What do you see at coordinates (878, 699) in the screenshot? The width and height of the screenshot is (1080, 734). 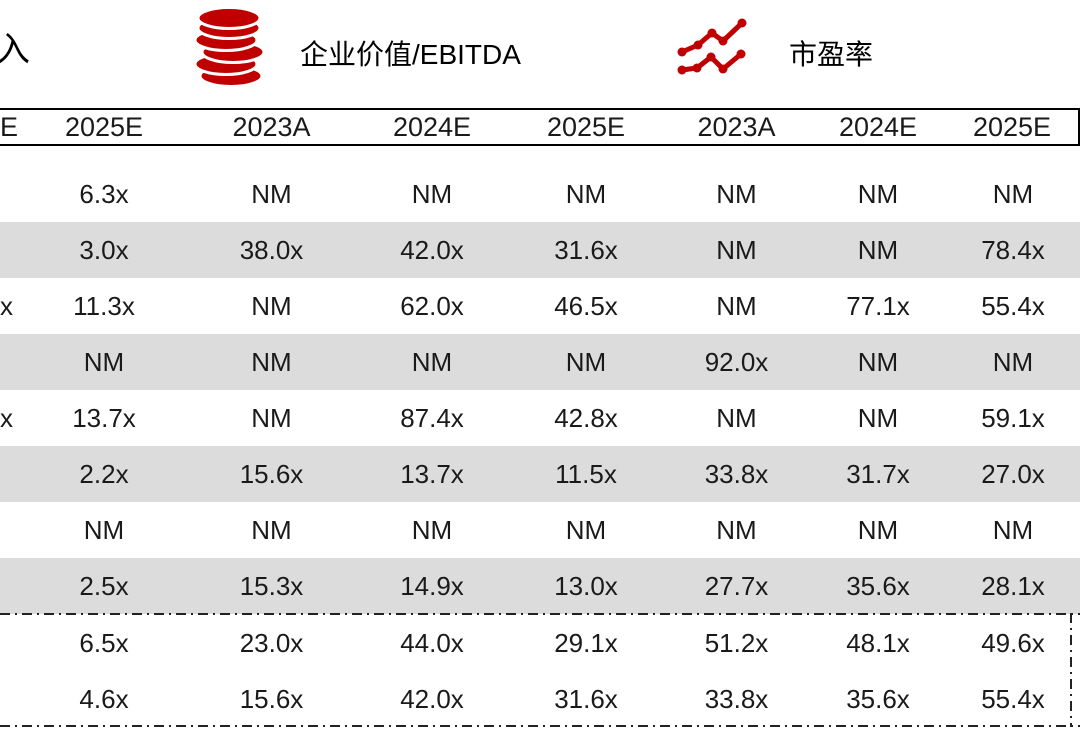 I see `summary-cell: 35.6x` at bounding box center [878, 699].